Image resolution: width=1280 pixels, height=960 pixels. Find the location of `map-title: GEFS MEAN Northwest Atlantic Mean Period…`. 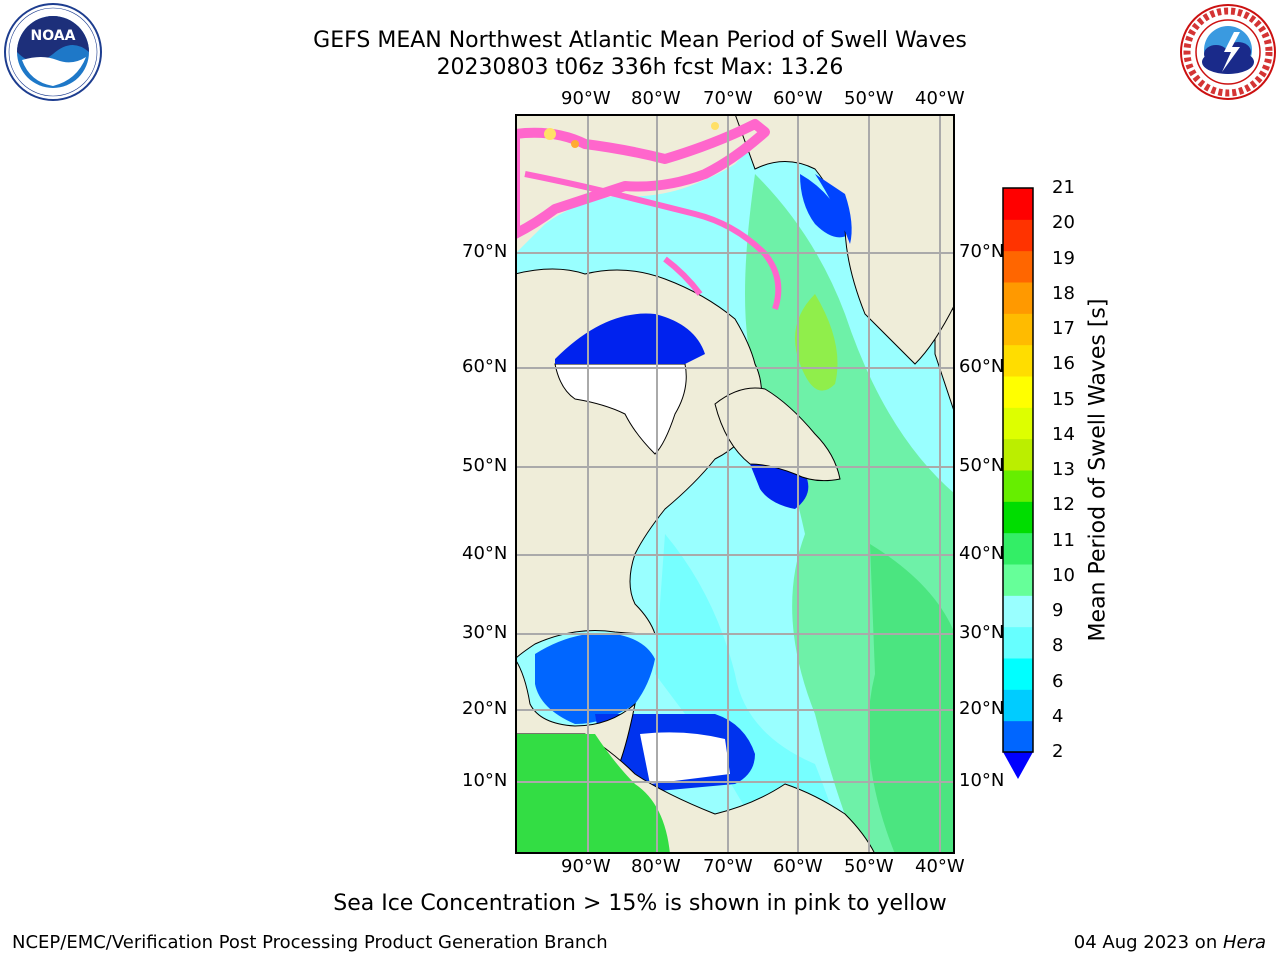

map-title: GEFS MEAN Northwest Atlantic Mean Period… is located at coordinates (640, 40).